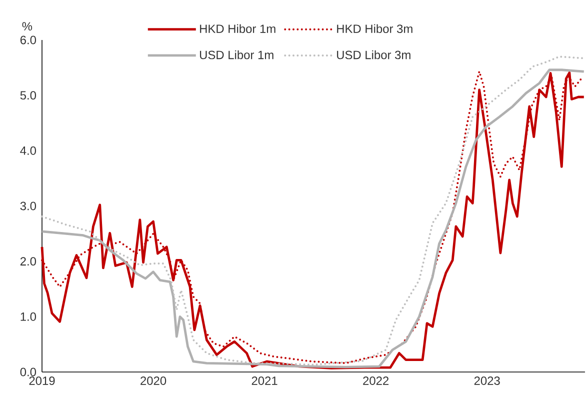  Describe the element at coordinates (237, 55) in the screenshot. I see `legend-label: USD Libor 1m` at that location.